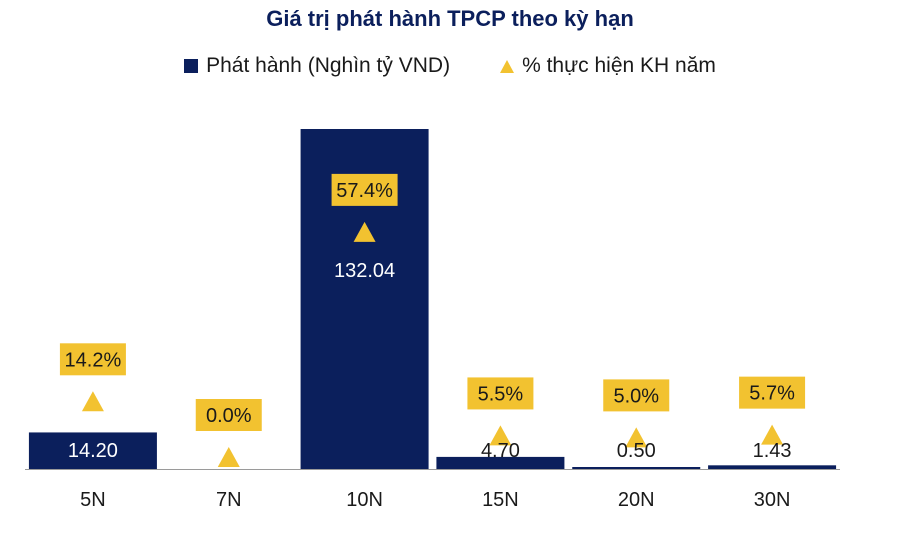 The width and height of the screenshot is (900, 540). What do you see at coordinates (500, 500) in the screenshot?
I see `x-tick-label-15N: 15N` at bounding box center [500, 500].